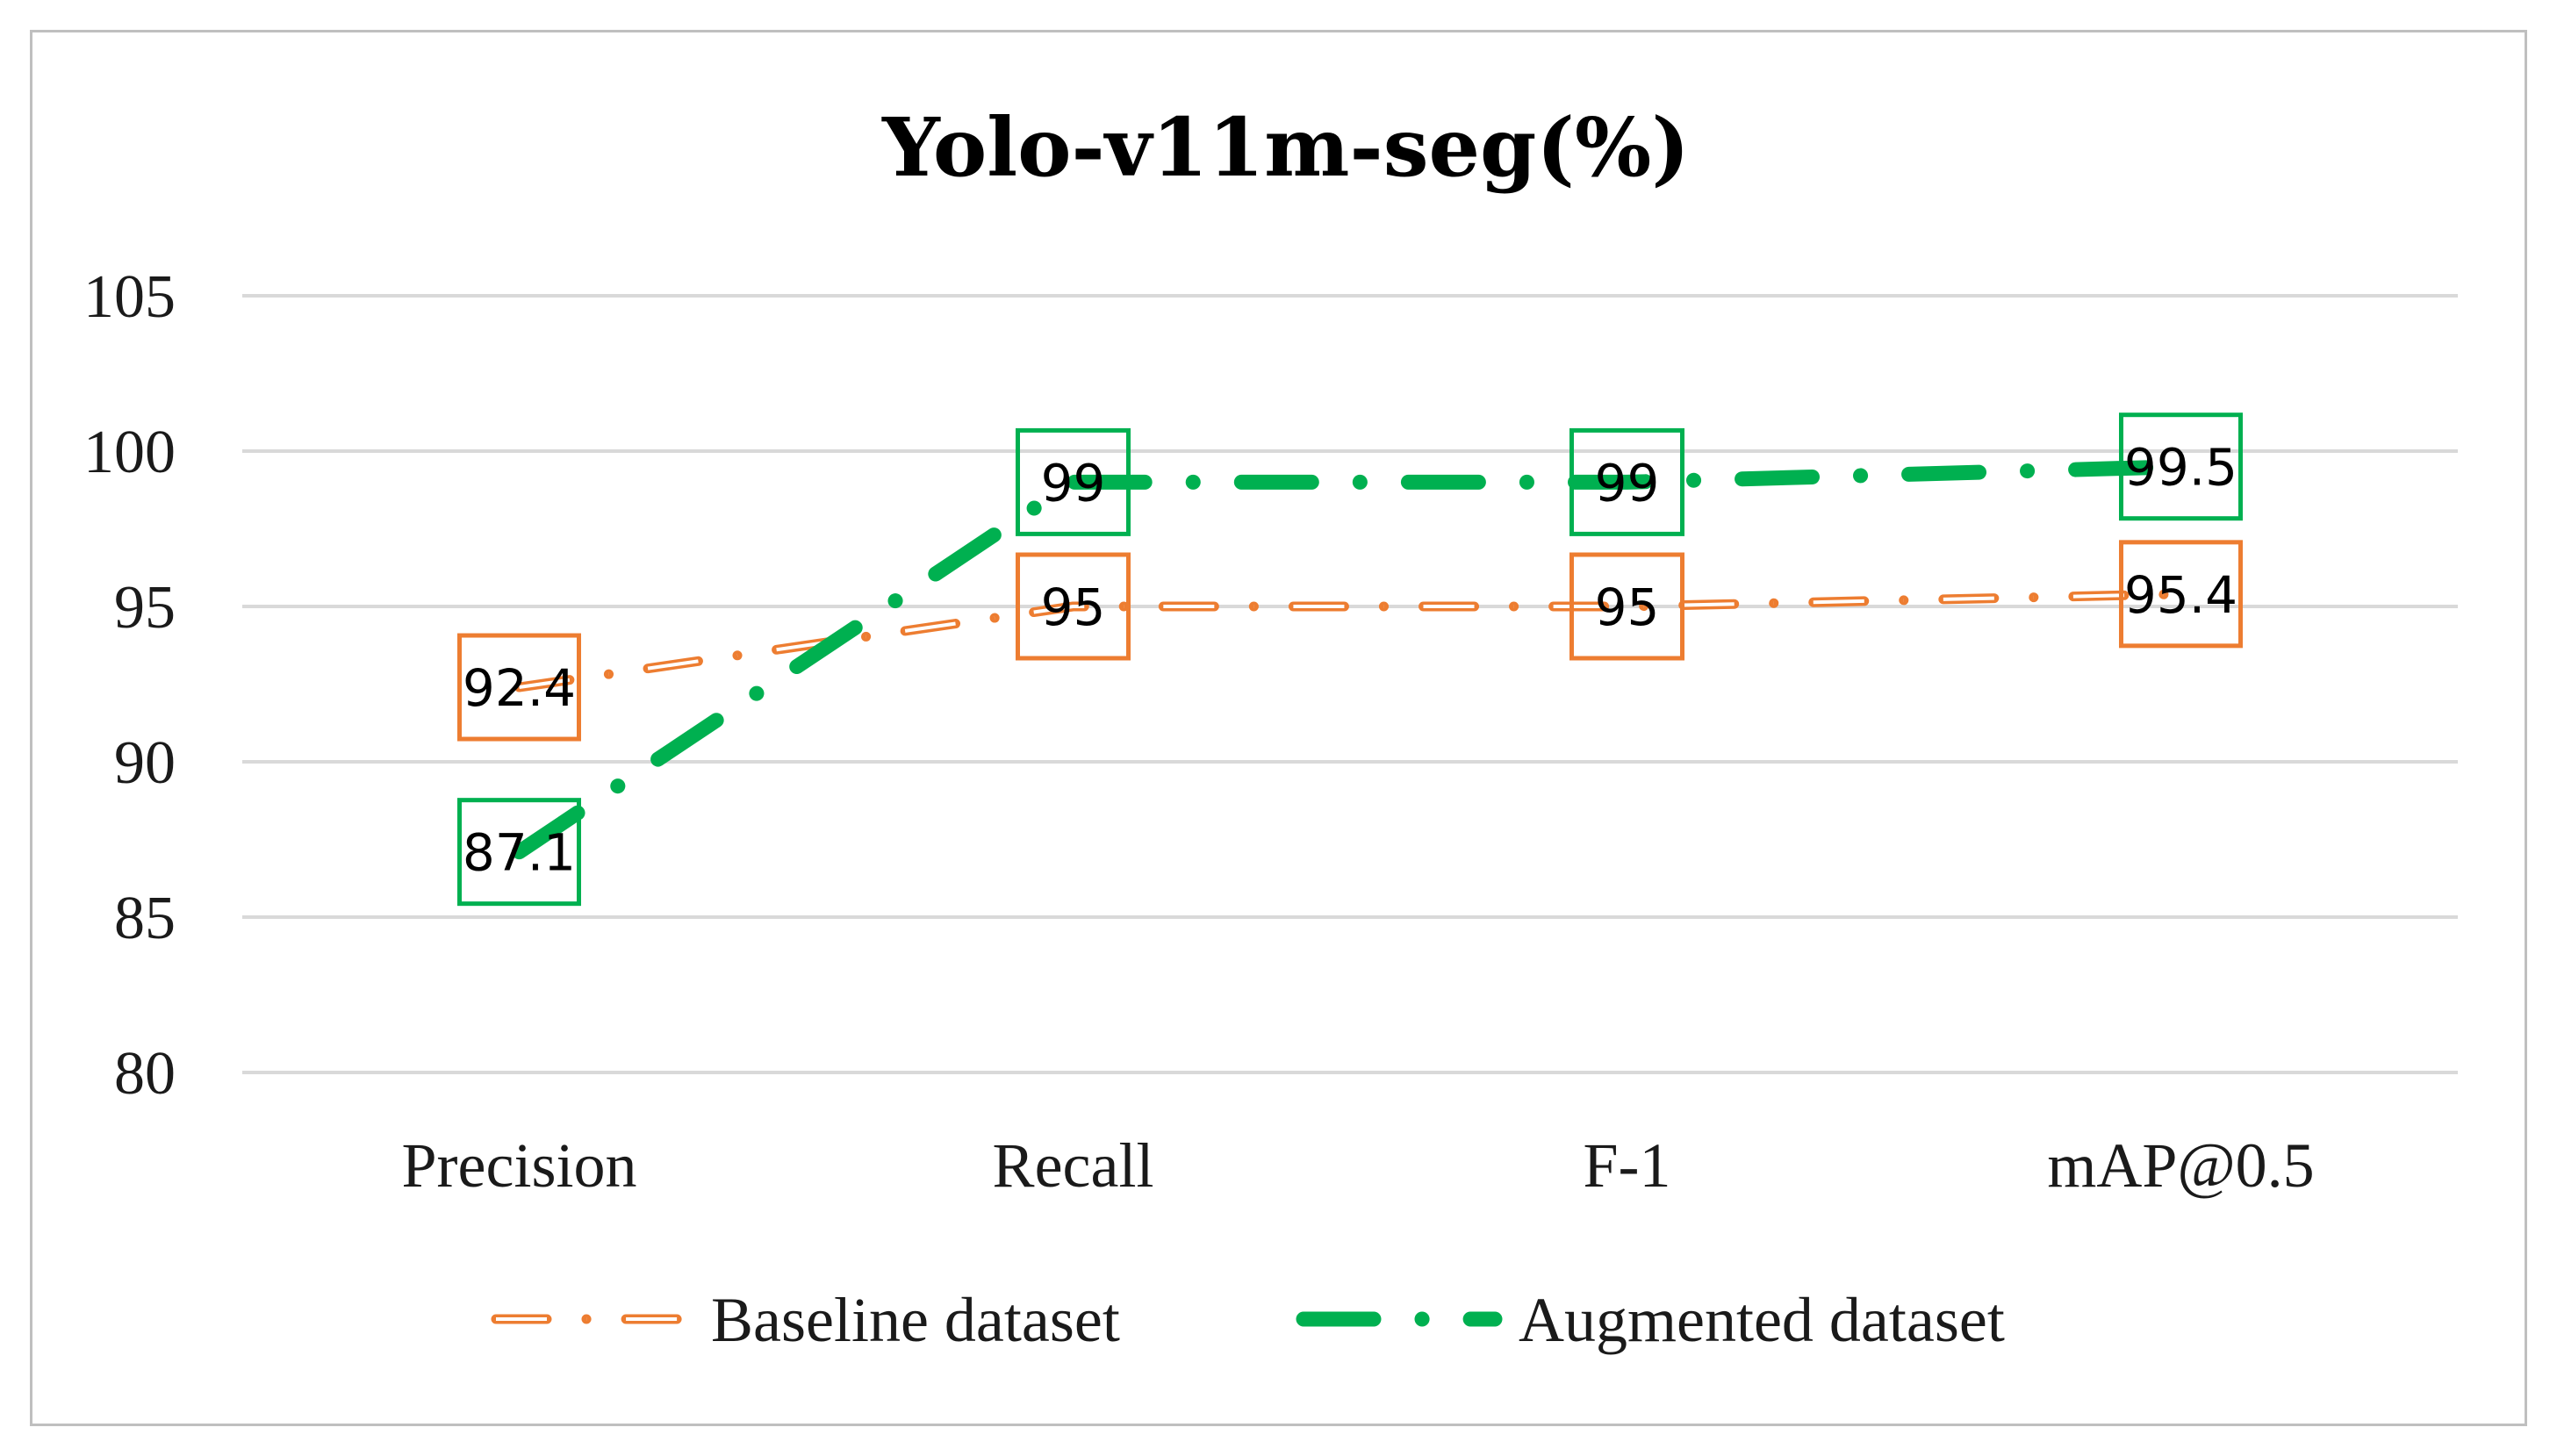 This screenshot has width=2557, height=1456. I want to click on data-label: 99.5, so click(2180, 468).